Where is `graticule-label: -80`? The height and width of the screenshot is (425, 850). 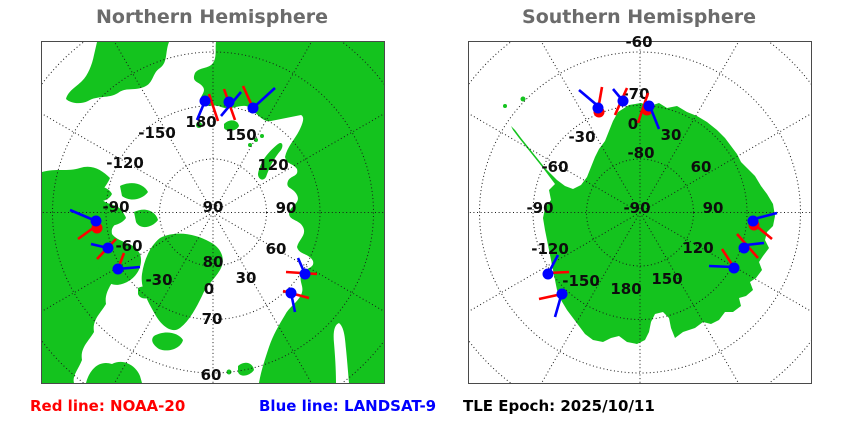
graticule-label: -80 is located at coordinates (640, 153).